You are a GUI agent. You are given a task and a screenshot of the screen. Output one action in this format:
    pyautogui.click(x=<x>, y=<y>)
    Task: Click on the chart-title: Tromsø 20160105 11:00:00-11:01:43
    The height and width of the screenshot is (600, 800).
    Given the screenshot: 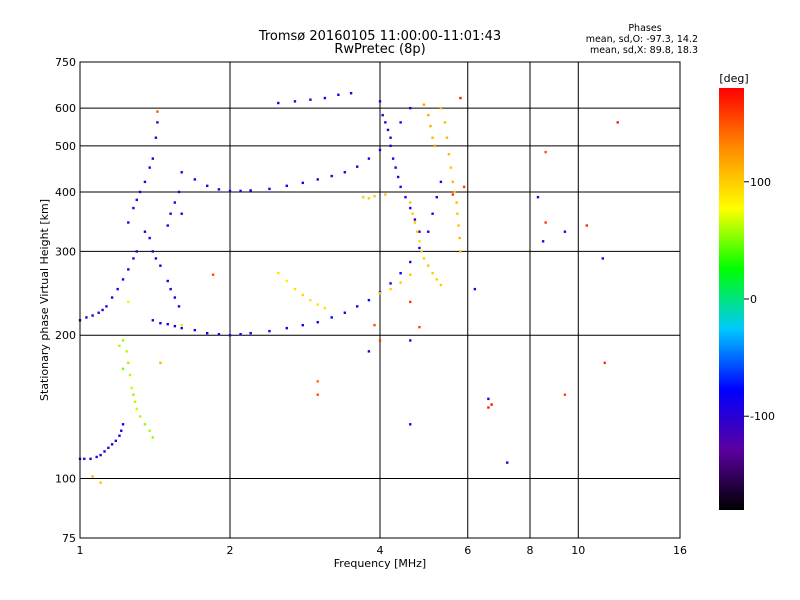 What is the action you would take?
    pyautogui.click(x=379, y=36)
    